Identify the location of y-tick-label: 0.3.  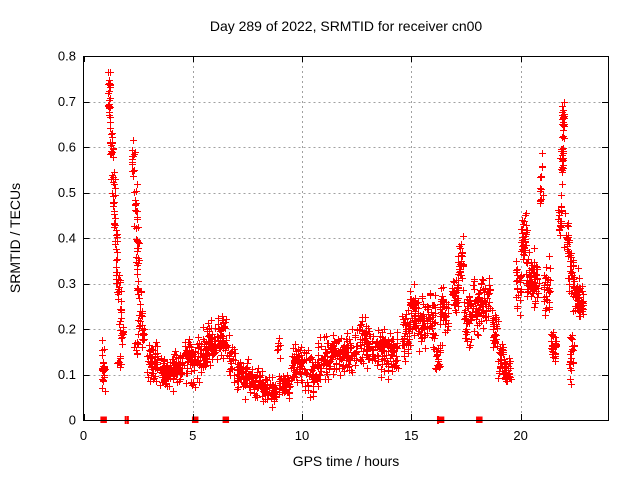
(67, 283).